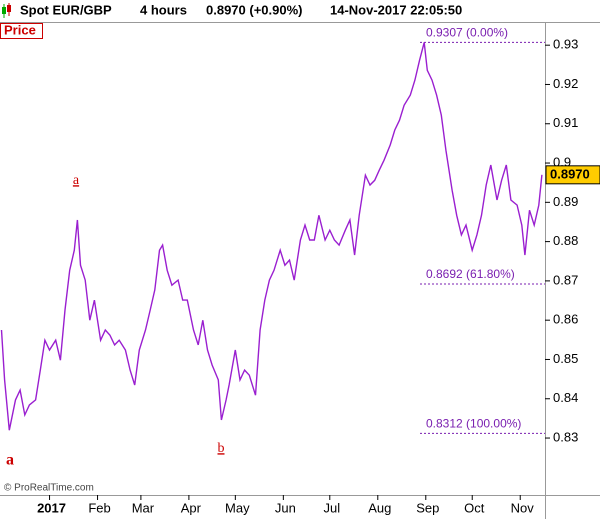  What do you see at coordinates (565, 358) in the screenshot?
I see `y-tick-label: 0.85` at bounding box center [565, 358].